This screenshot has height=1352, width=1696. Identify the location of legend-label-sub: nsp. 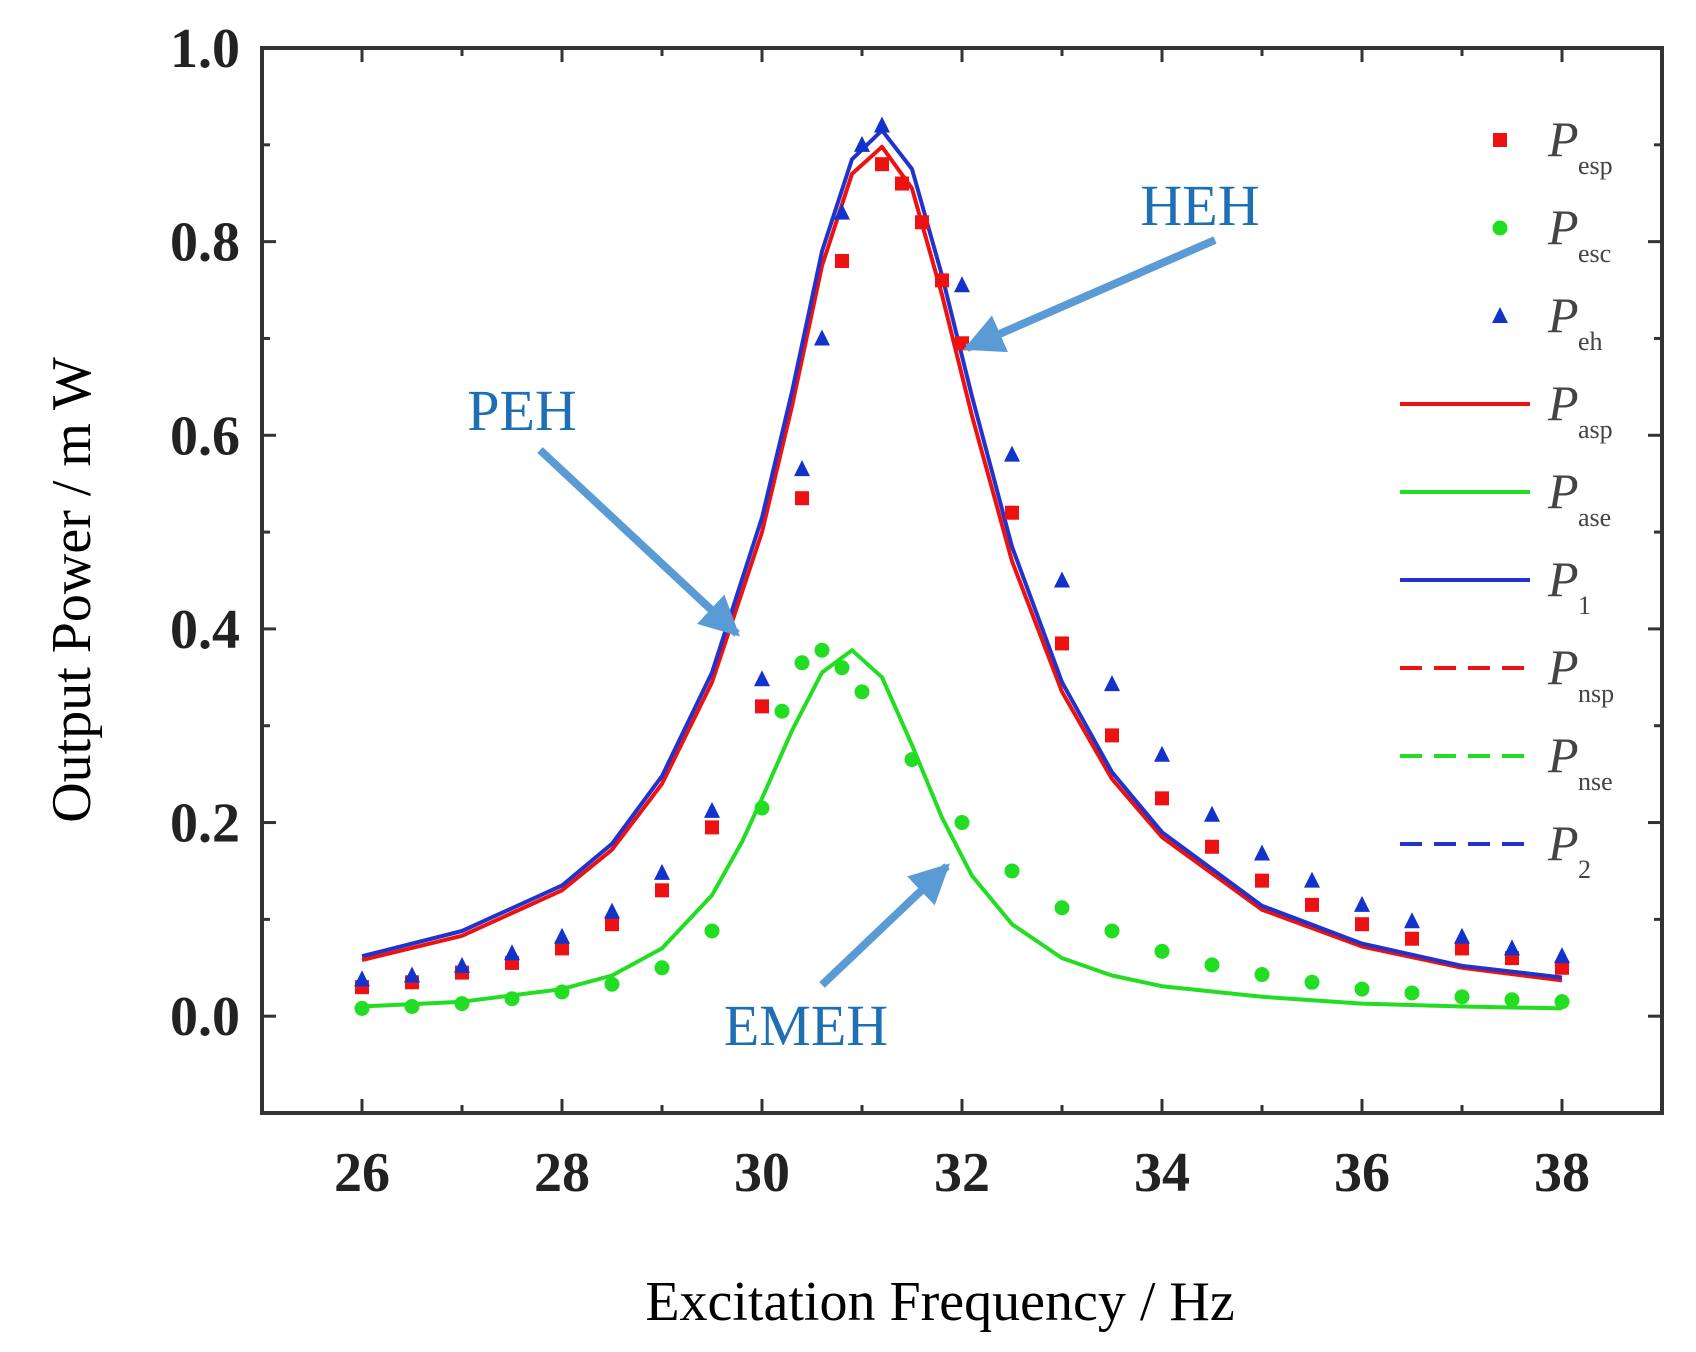
(1596, 693).